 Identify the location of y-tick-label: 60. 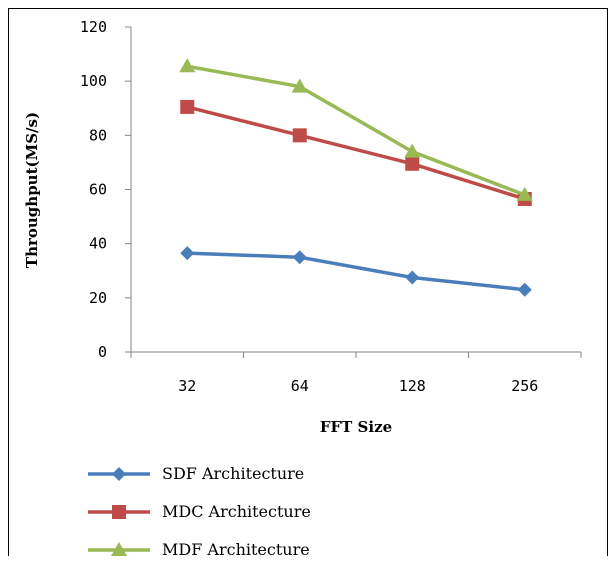
(98, 190).